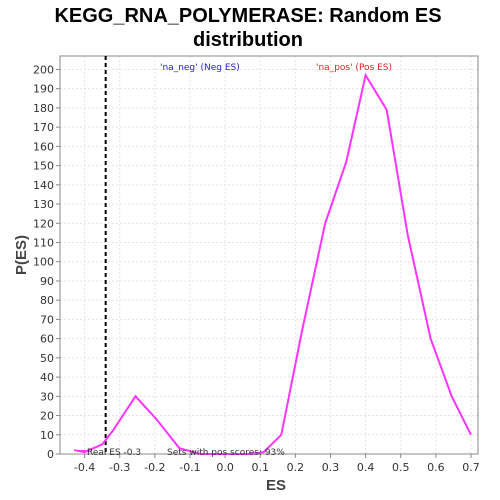  What do you see at coordinates (247, 16) in the screenshot?
I see `chart-title: KEGG_RNA_POLYMERASE: Random ES` at bounding box center [247, 16].